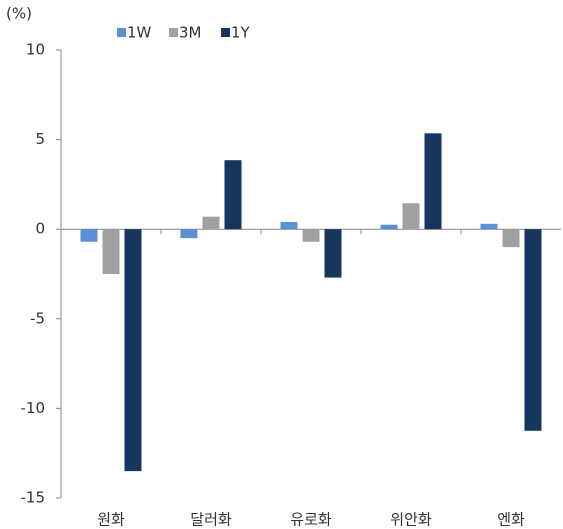 This screenshot has width=563, height=529. What do you see at coordinates (37, 318) in the screenshot?
I see `y-tick-label: -5` at bounding box center [37, 318].